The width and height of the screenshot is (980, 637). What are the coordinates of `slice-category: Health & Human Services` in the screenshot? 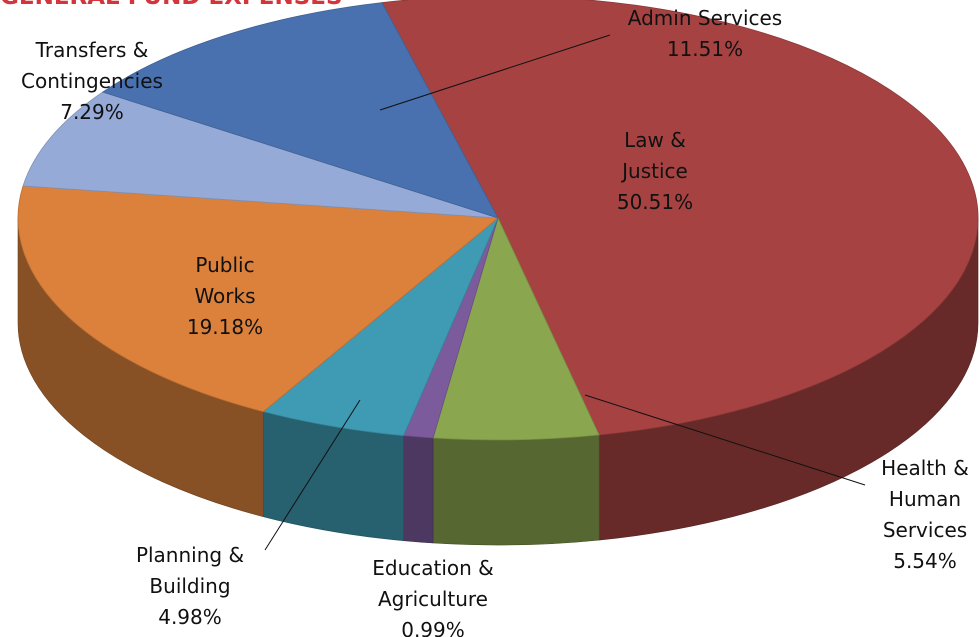 It's located at (925, 499).